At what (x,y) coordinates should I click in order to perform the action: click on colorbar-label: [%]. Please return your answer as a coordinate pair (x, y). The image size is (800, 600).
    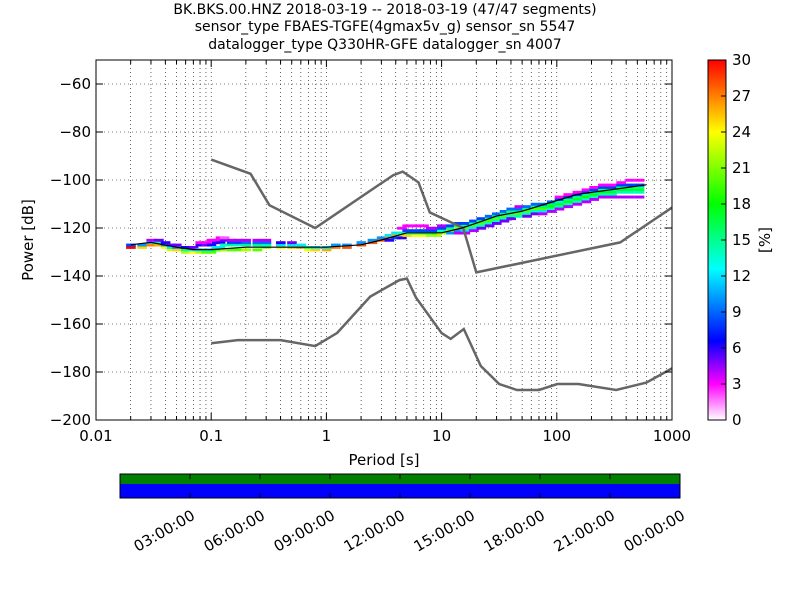
    Looking at the image, I should click on (765, 240).